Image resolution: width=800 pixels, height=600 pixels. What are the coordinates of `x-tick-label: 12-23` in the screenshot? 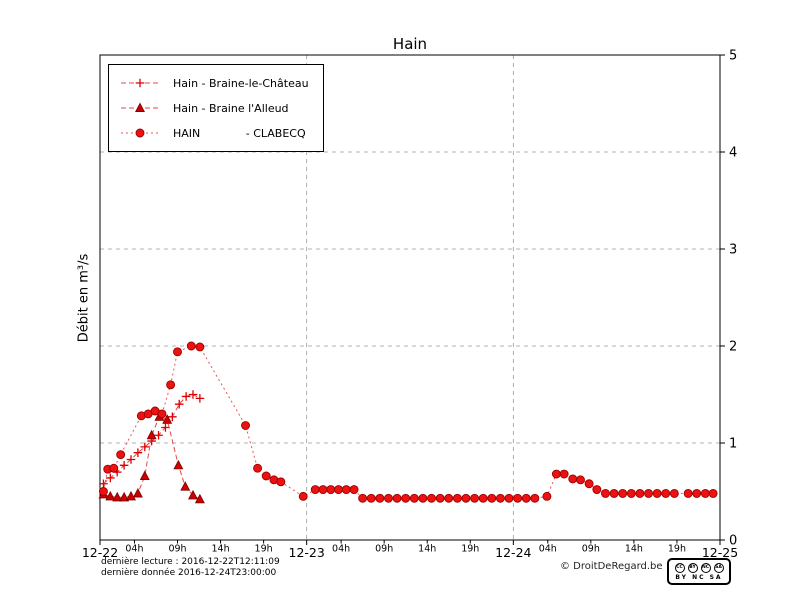 It's located at (307, 552).